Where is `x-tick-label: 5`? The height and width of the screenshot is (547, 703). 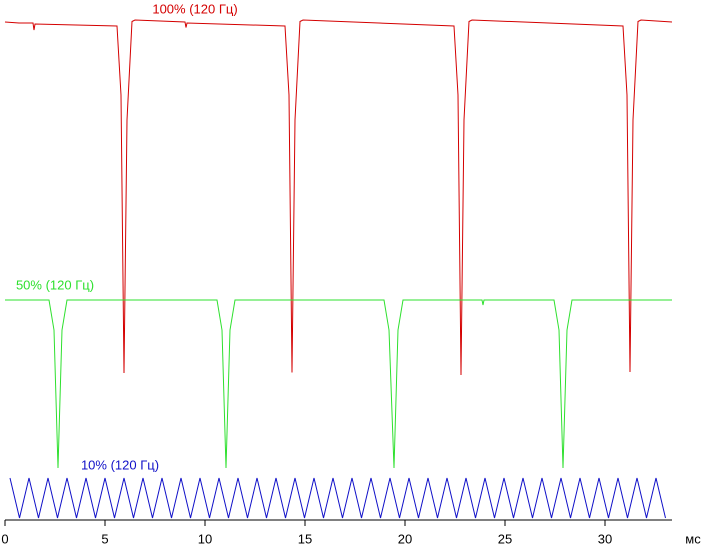
x-tick-label: 5 is located at coordinates (104, 538).